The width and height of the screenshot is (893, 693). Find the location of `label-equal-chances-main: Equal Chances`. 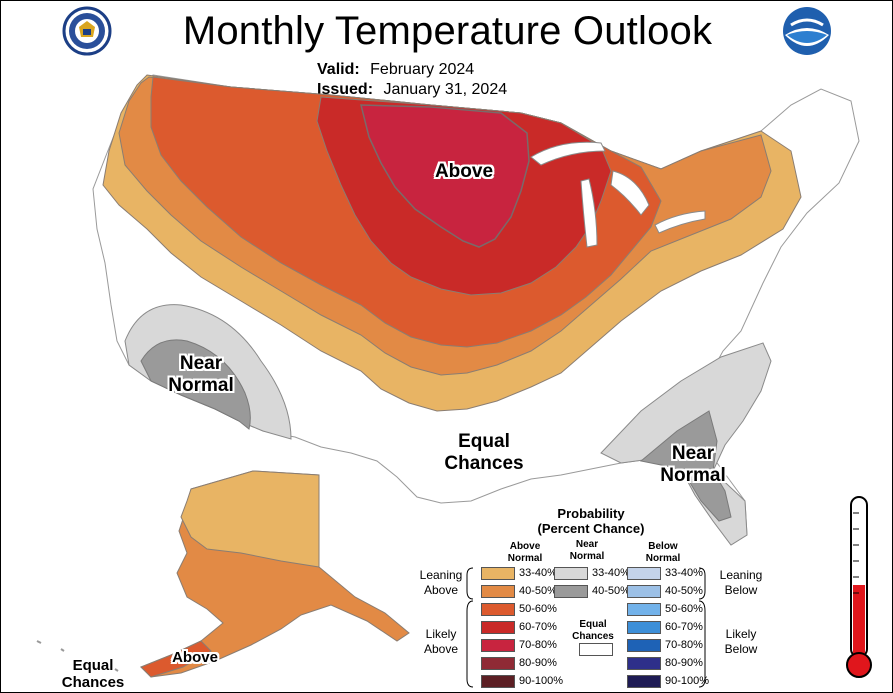

label-equal-chances-main: Equal Chances is located at coordinates (484, 452).